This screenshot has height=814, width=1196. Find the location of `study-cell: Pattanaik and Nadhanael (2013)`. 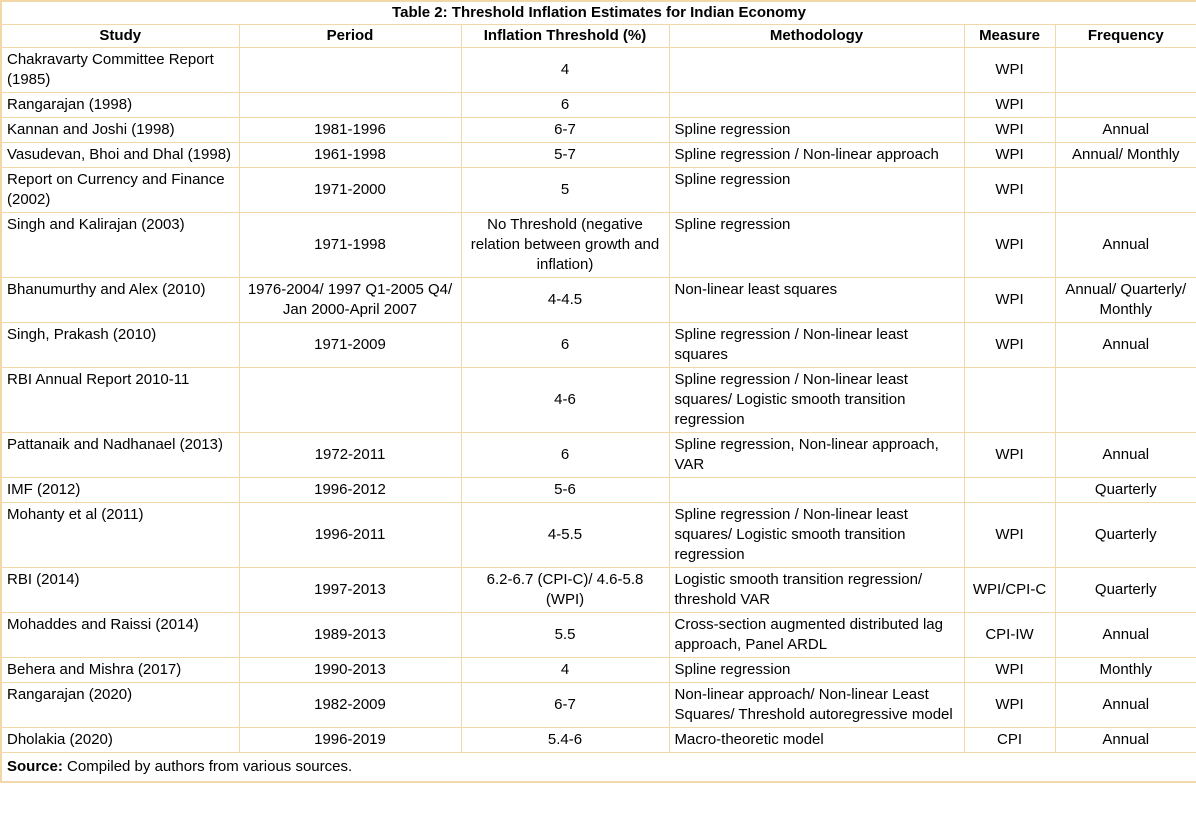

study-cell: Pattanaik and Nadhanael (2013) is located at coordinates (120, 455).